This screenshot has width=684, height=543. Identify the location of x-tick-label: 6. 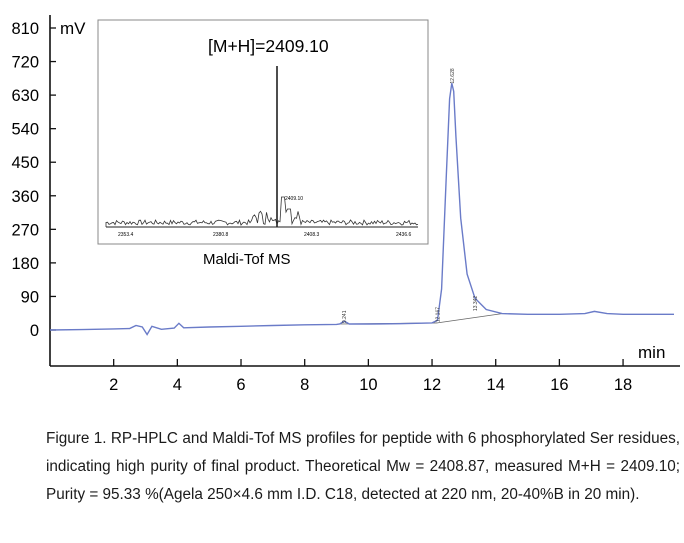
(240, 385).